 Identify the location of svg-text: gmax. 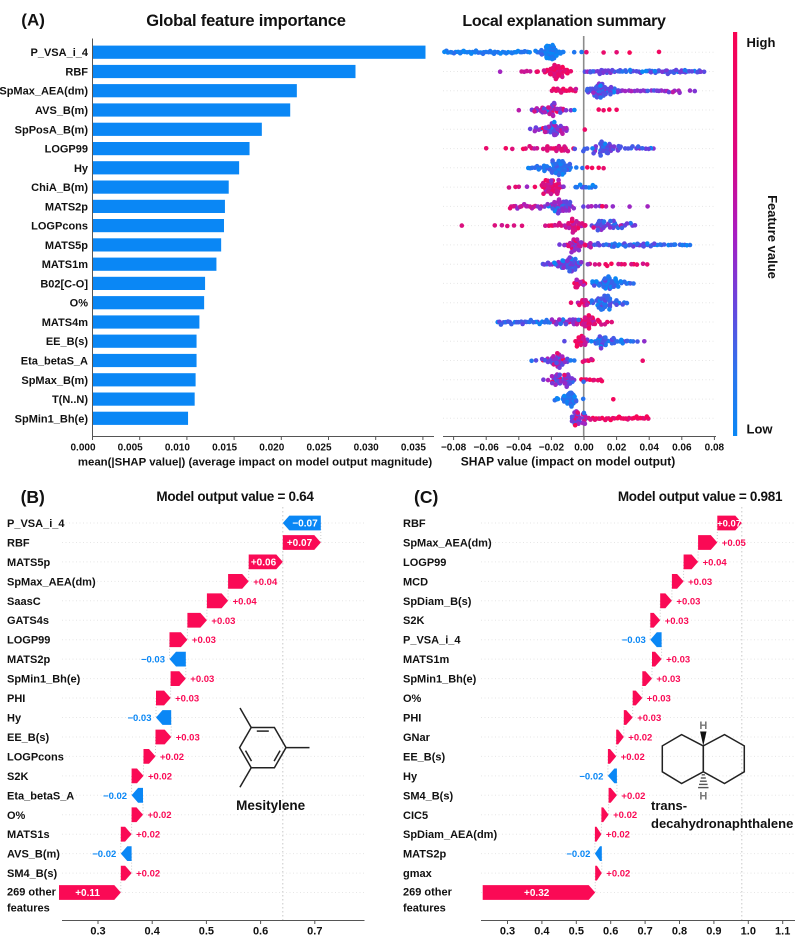
(418, 874).